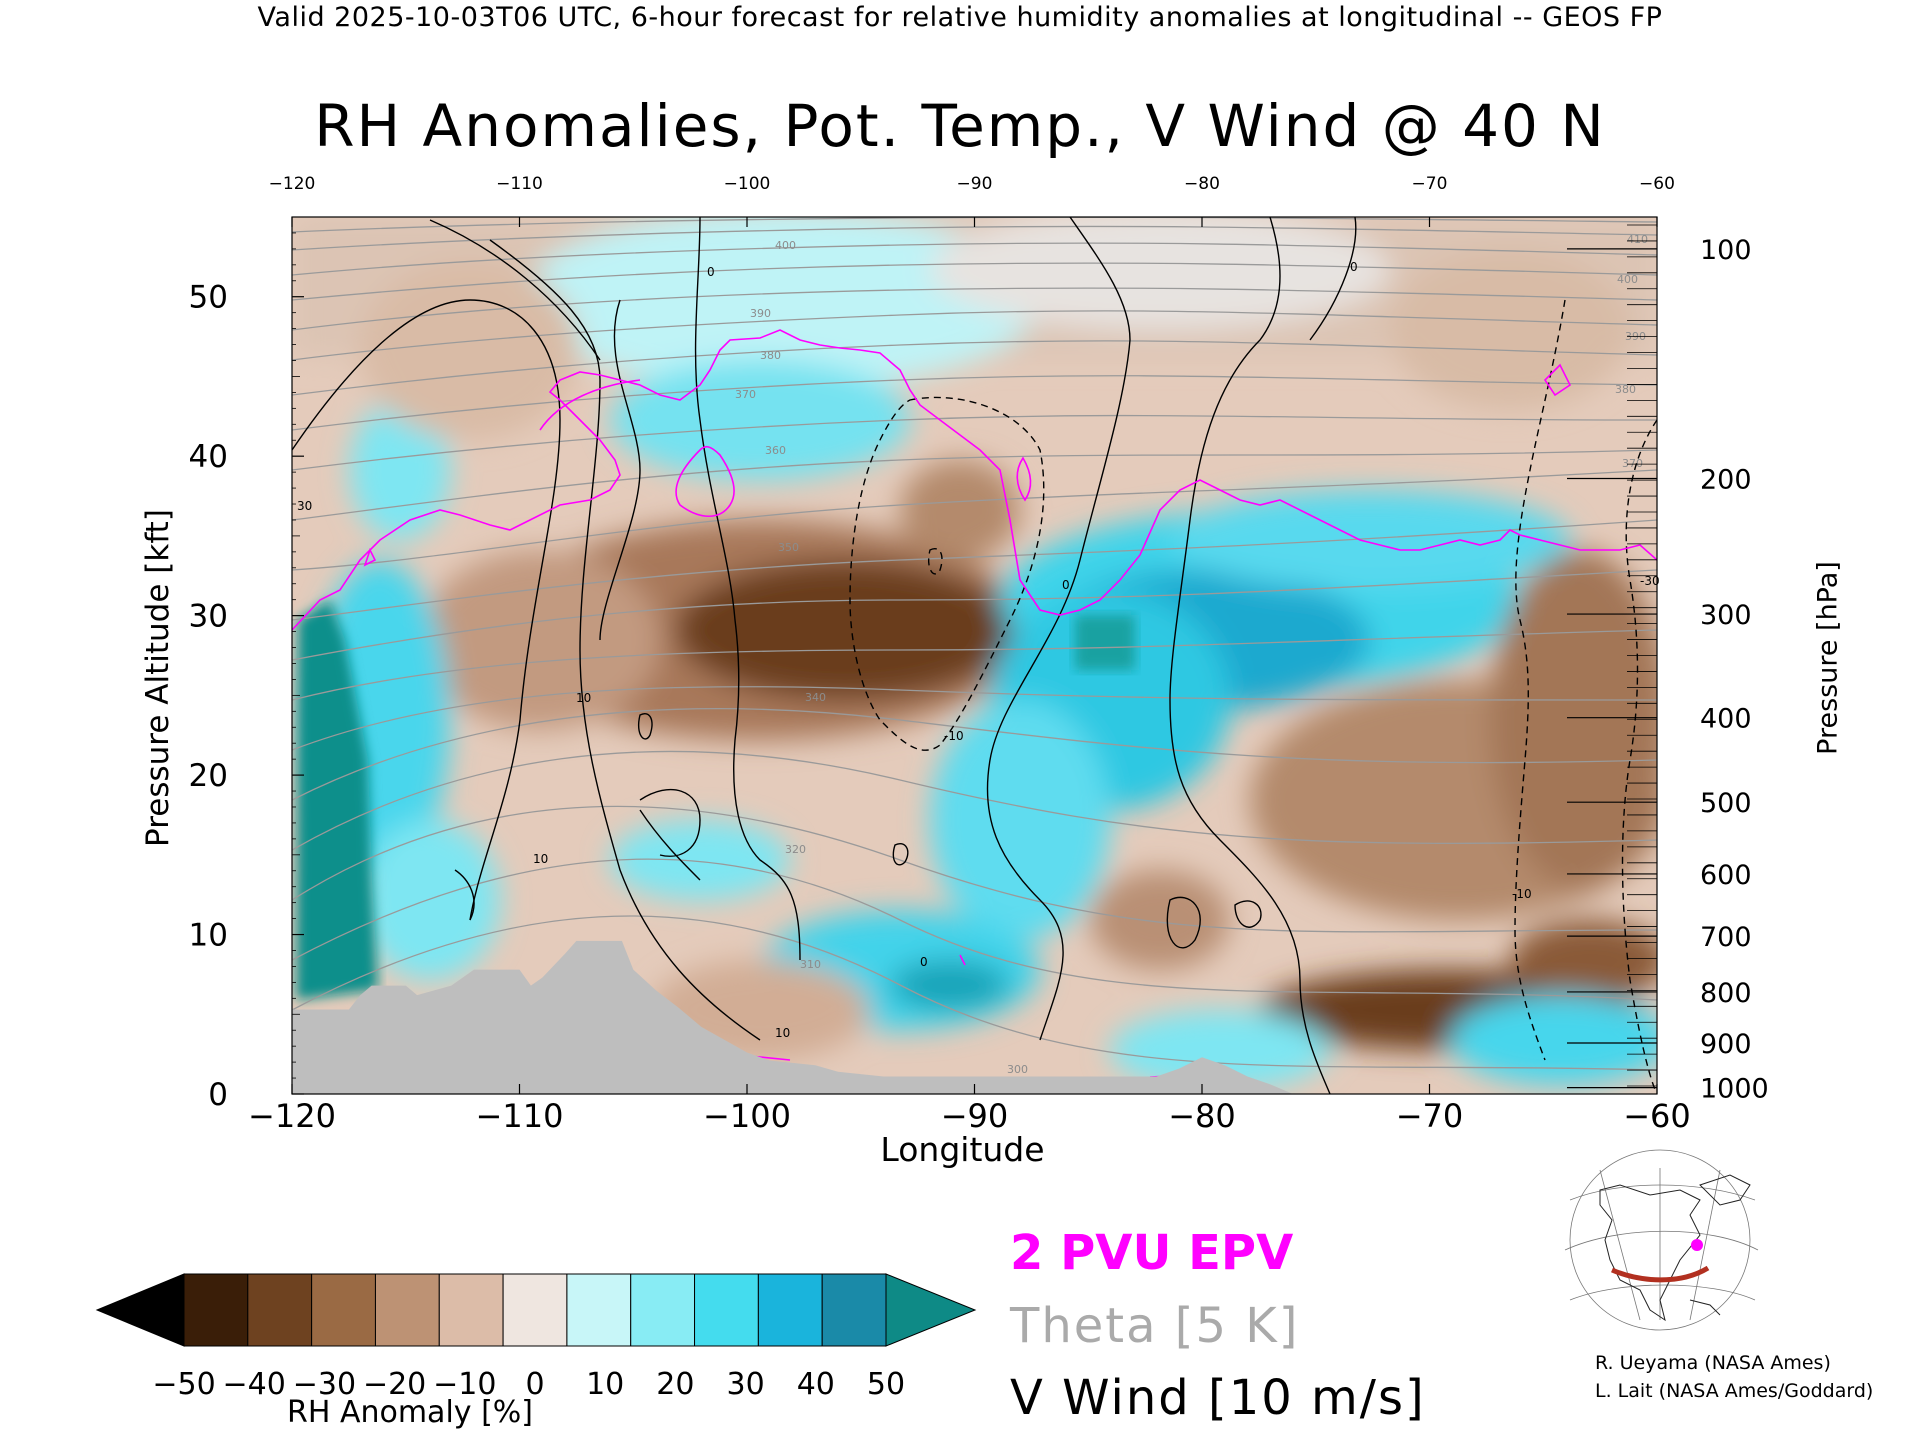 The width and height of the screenshot is (1920, 1440). What do you see at coordinates (788, 547) in the screenshot?
I see `theta-label: 350` at bounding box center [788, 547].